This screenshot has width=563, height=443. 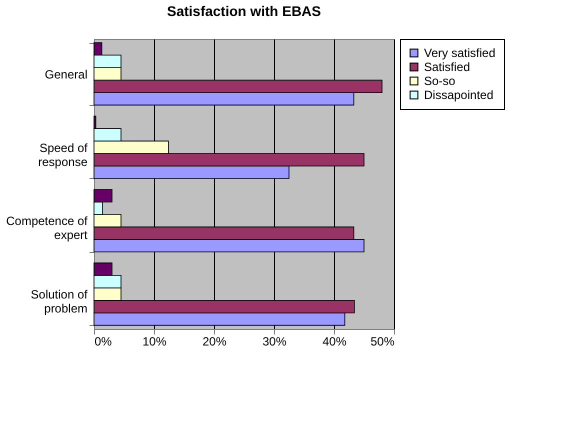 What do you see at coordinates (382, 341) in the screenshot?
I see `x-tick-label: 50%` at bounding box center [382, 341].